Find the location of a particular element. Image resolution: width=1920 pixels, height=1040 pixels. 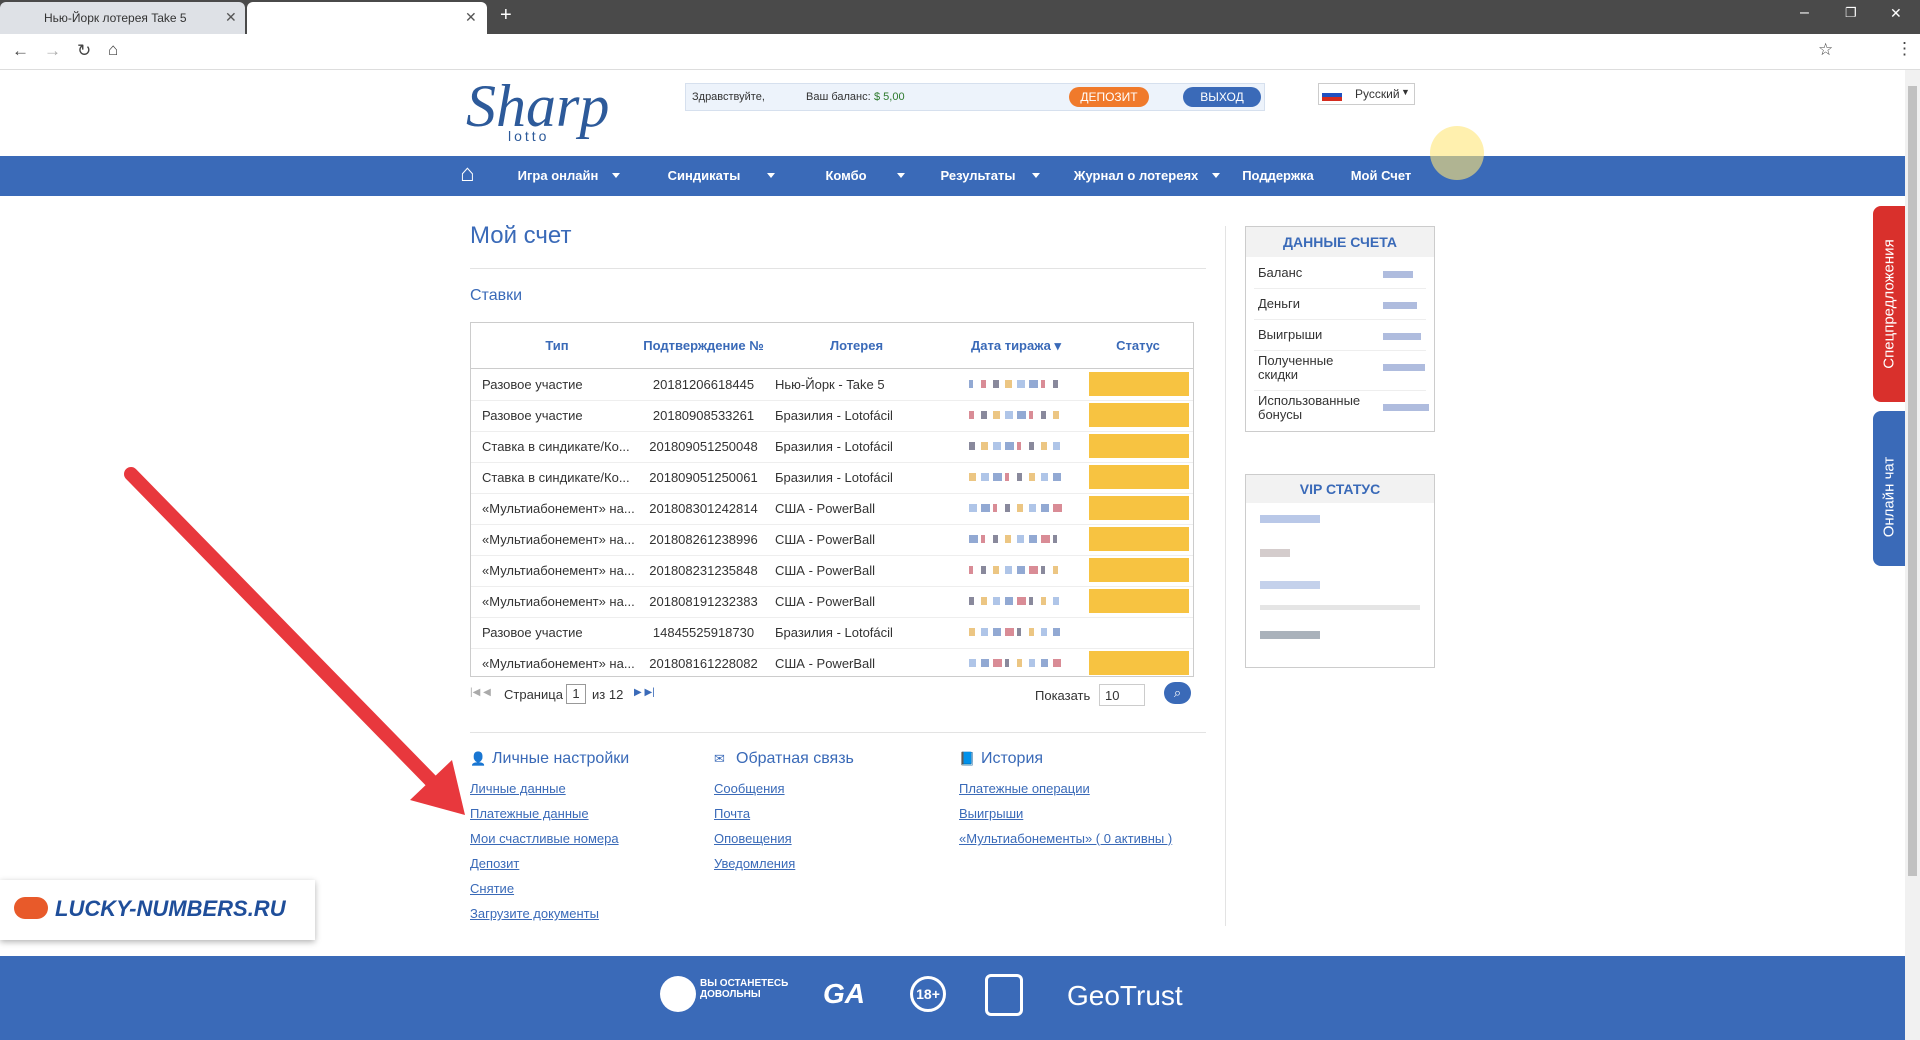

nav-item: Журнал о лотереях is located at coordinates (1136, 175).